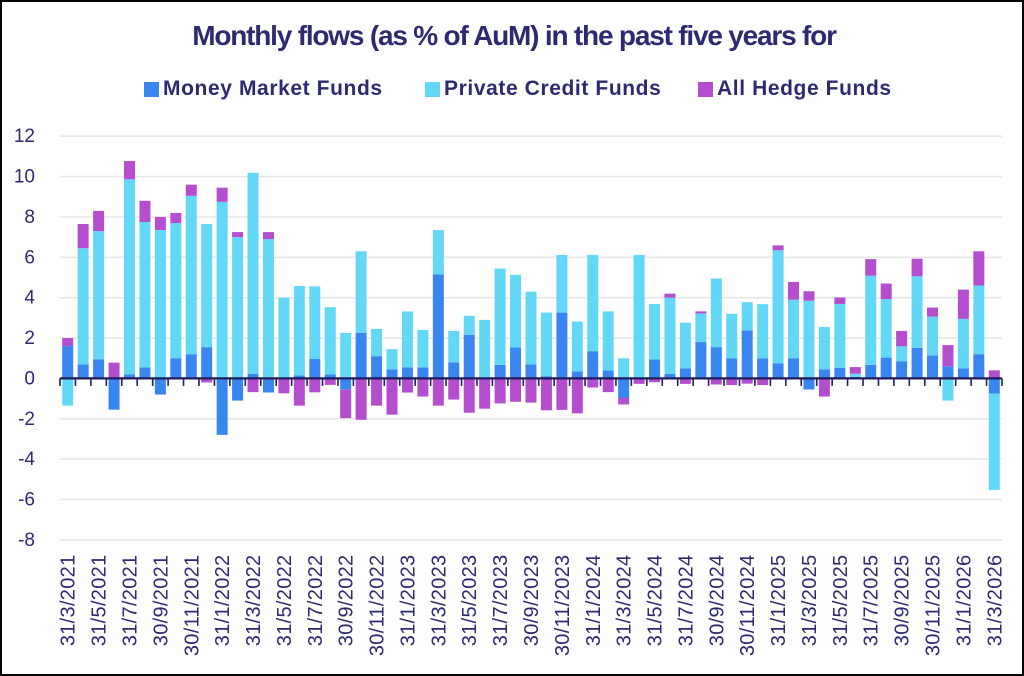 The image size is (1024, 676). I want to click on svg-text: 31/5/2024, so click(656, 601).